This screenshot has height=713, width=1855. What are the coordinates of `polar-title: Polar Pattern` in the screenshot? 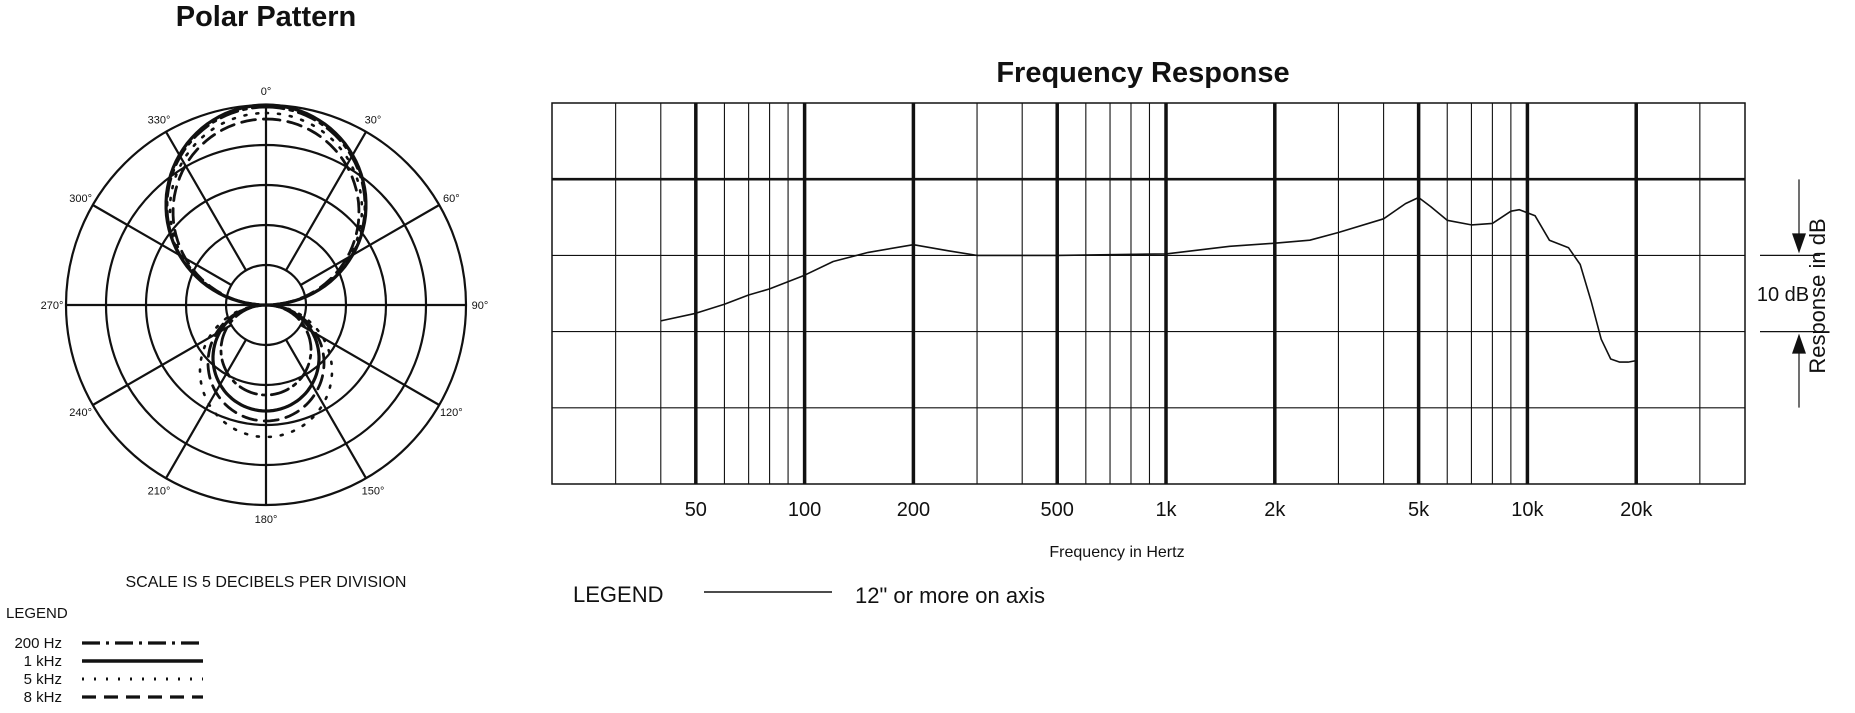 It's located at (266, 17).